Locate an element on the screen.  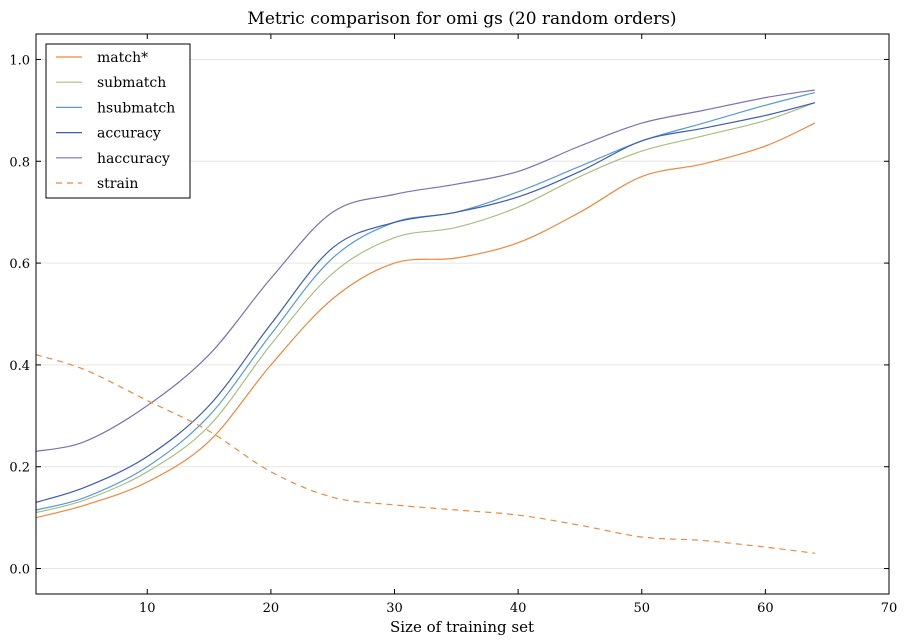
y-tick-label: 1.0 is located at coordinates (19, 60).